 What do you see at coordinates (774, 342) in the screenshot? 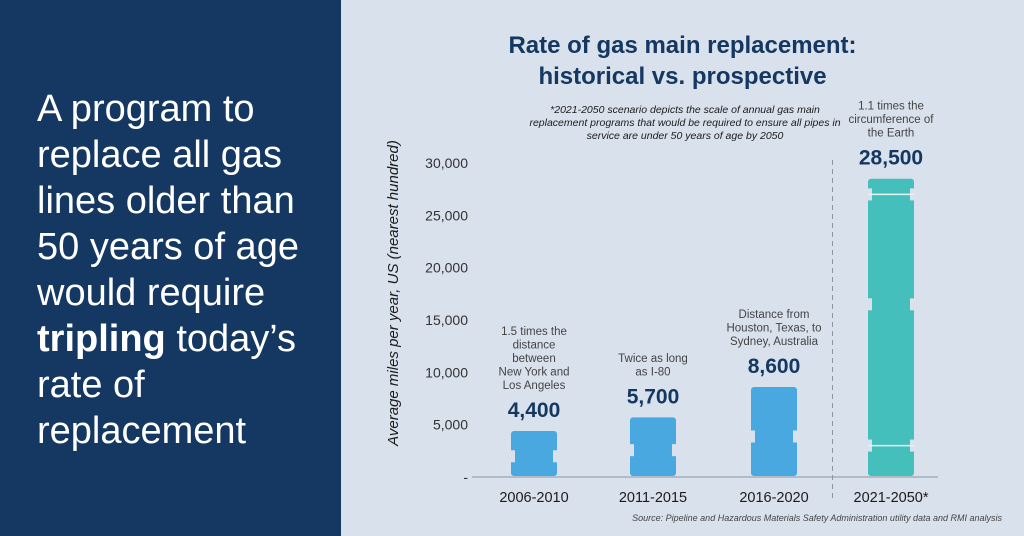
I see `bar-annotation: Sydney, Australia` at bounding box center [774, 342].